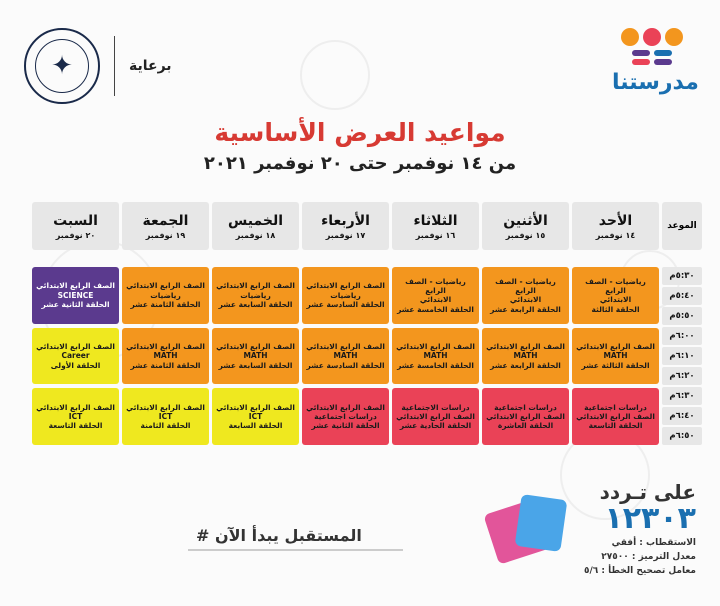 This screenshot has width=720, height=606. I want to click on day-name: الأثنين, so click(525, 220).